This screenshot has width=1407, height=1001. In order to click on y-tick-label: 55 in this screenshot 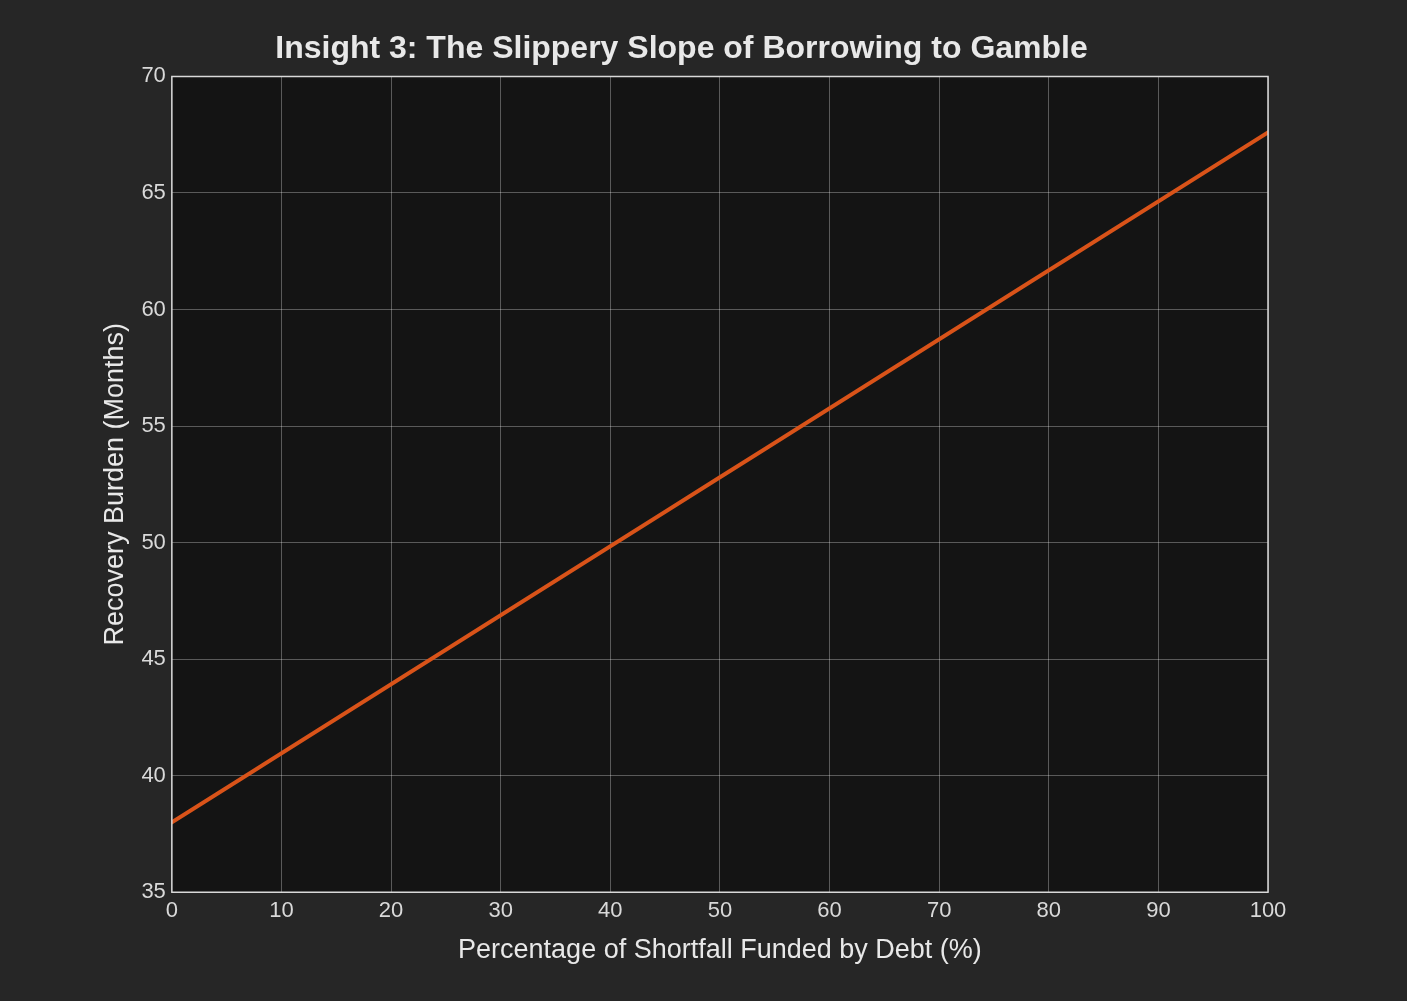, I will do `click(153, 425)`.